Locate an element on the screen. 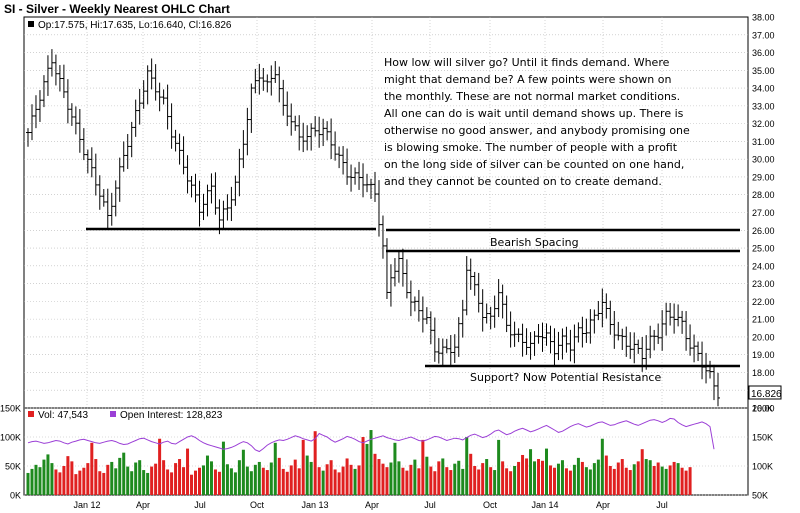  oi-tick-label: 150K is located at coordinates (762, 438).